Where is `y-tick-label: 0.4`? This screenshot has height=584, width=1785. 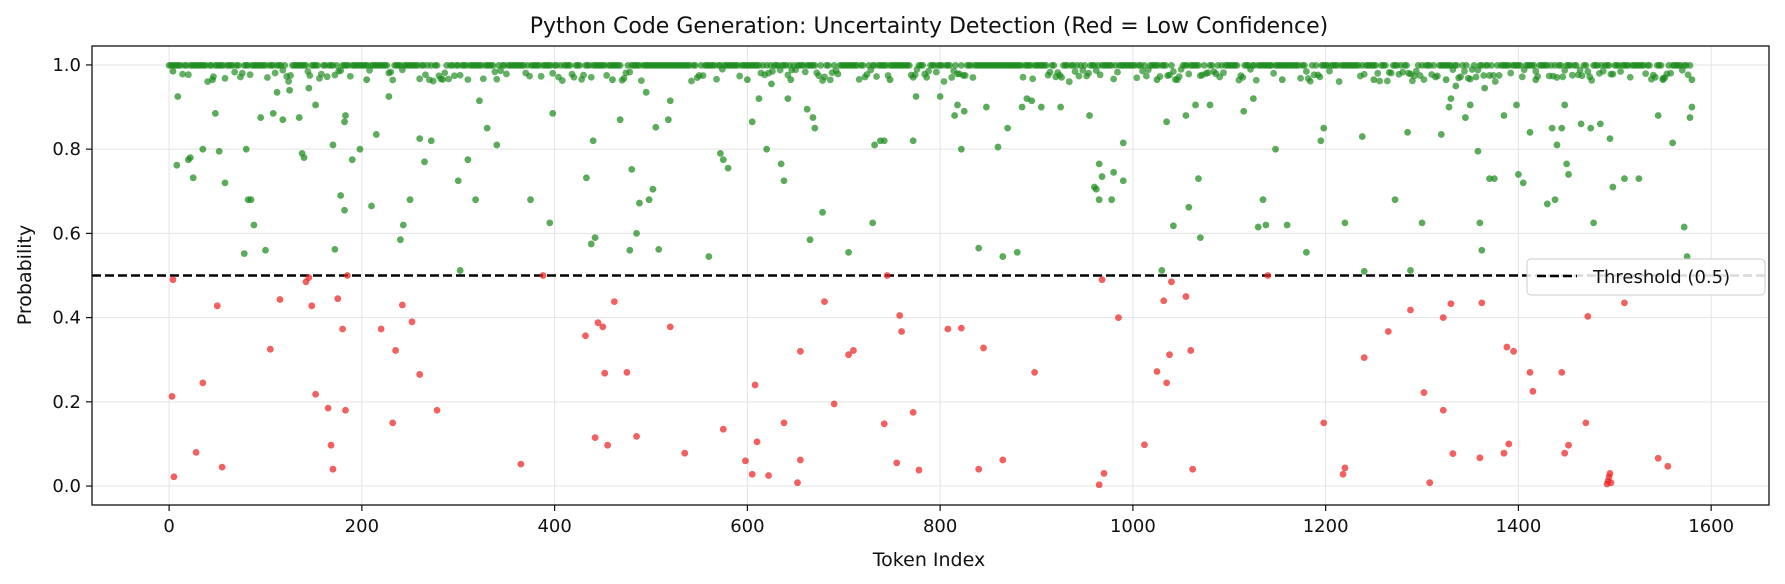 y-tick-label: 0.4 is located at coordinates (66, 318).